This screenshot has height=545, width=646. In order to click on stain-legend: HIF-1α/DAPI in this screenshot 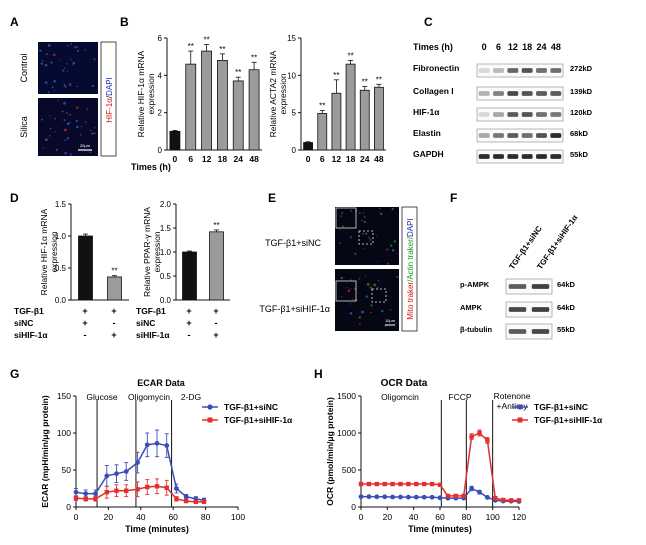, I will do `click(109, 100)`.